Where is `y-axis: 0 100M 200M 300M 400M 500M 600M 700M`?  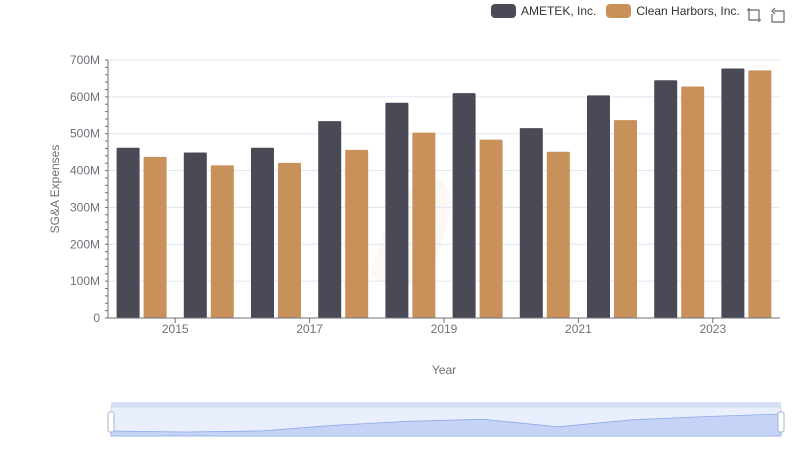
y-axis: 0 100M 200M 300M 400M 500M 600M 700M is located at coordinates (89, 189).